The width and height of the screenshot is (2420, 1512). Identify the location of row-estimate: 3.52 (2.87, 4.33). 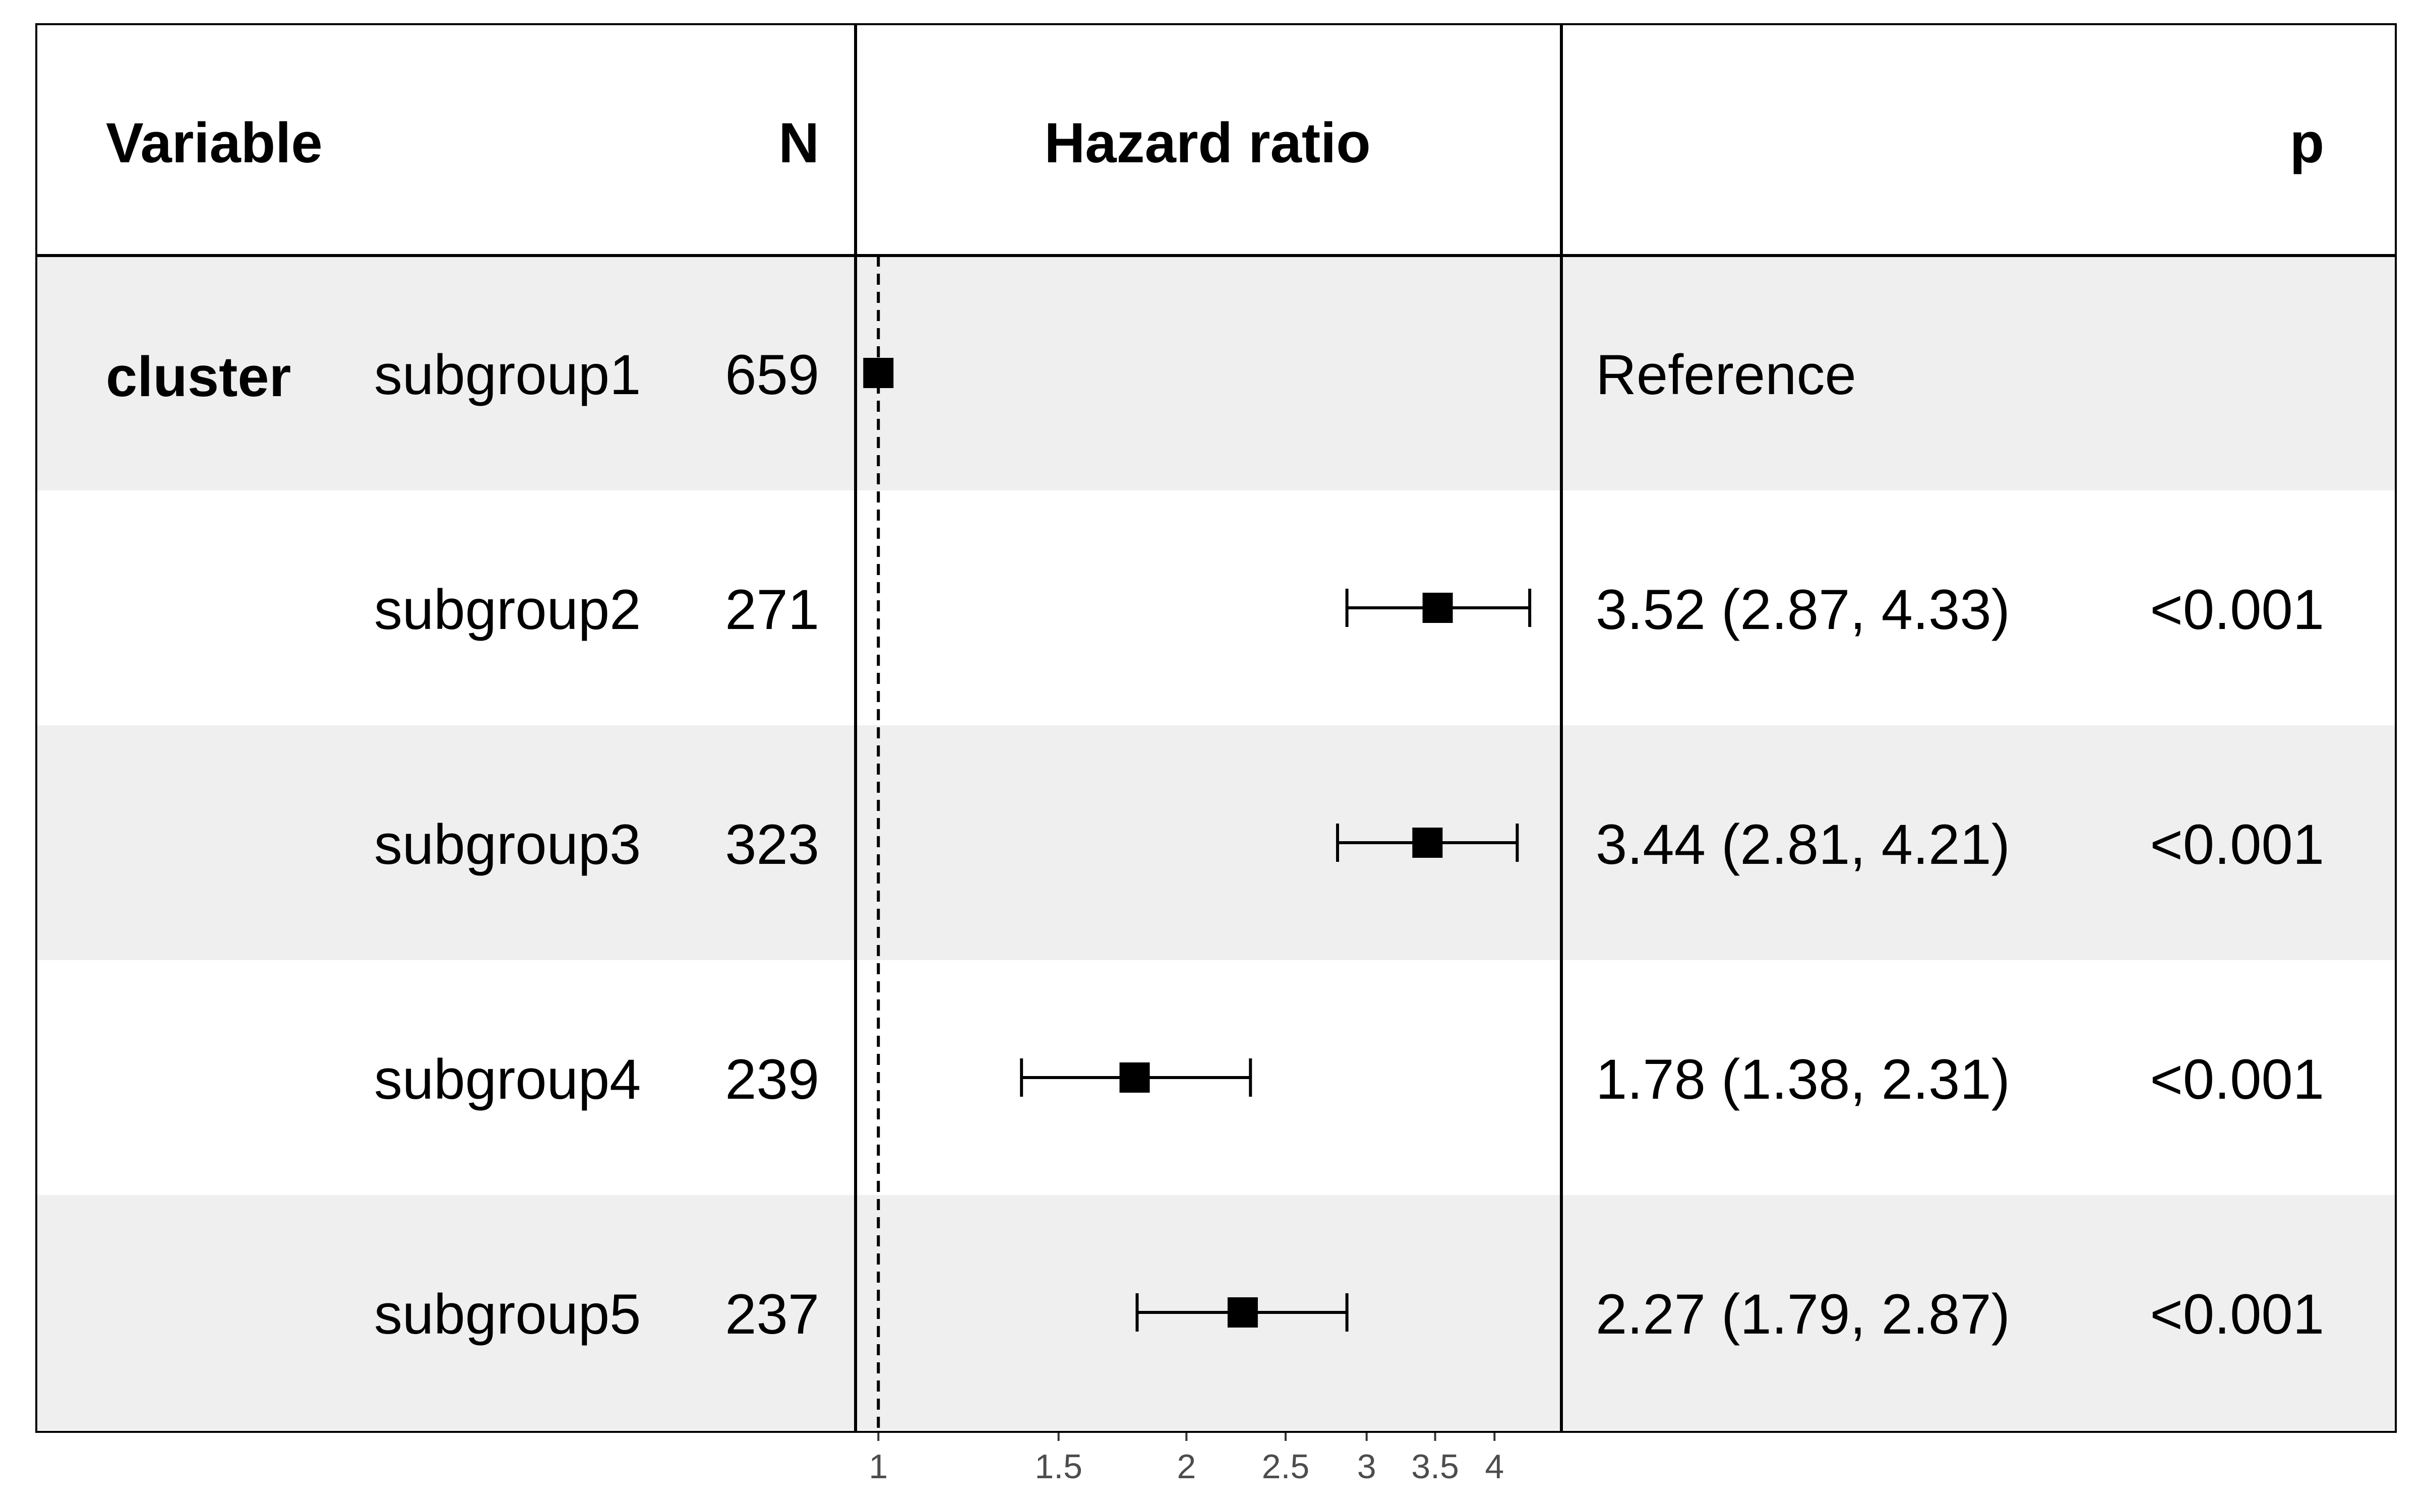
(1803, 609).